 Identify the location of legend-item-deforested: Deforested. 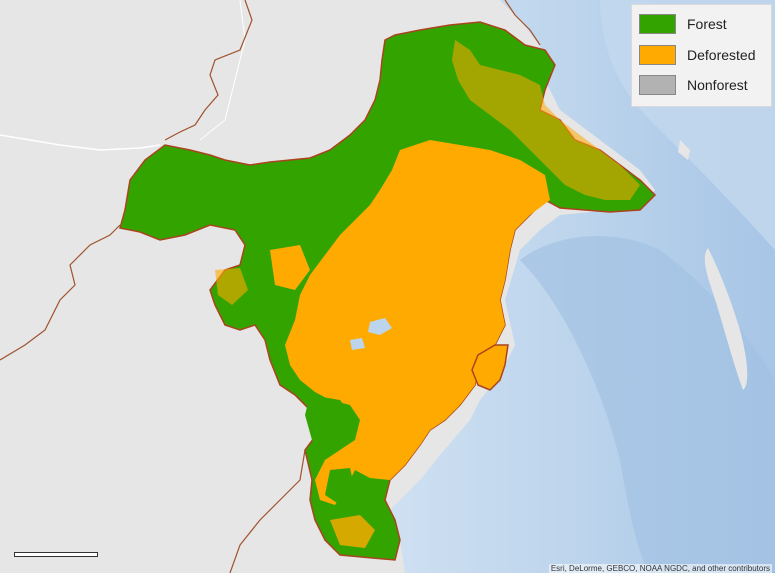
(697, 55).